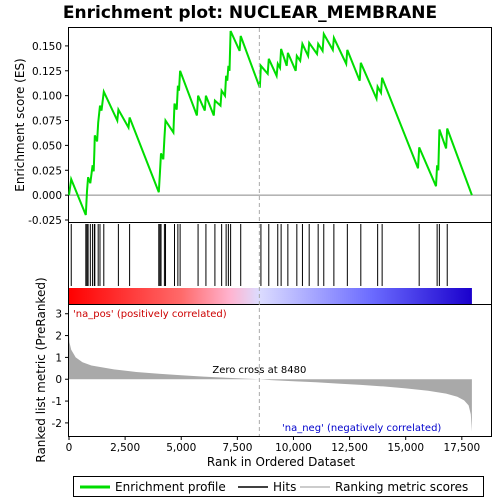 The image size is (500, 500). I want to click on x-tick-label: 0, so click(69, 448).